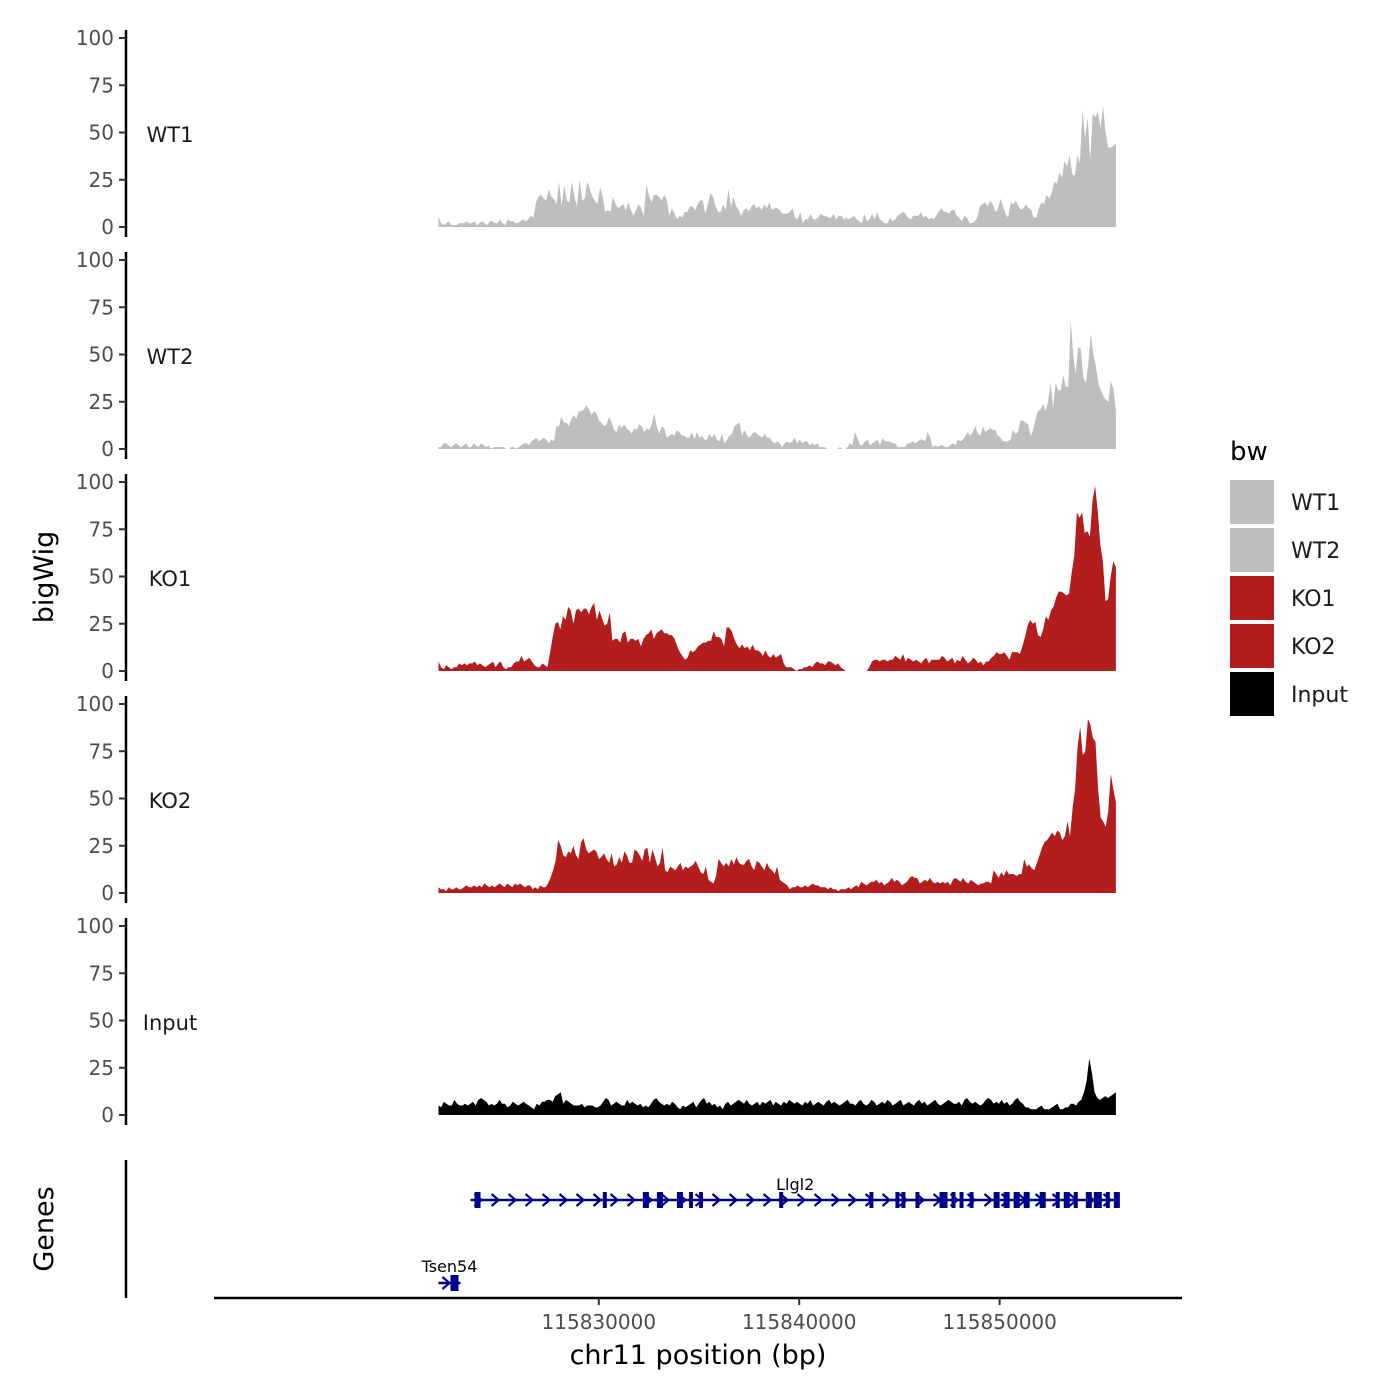 This screenshot has width=1400, height=1400. I want to click on area-ko1, so click(777, 578).